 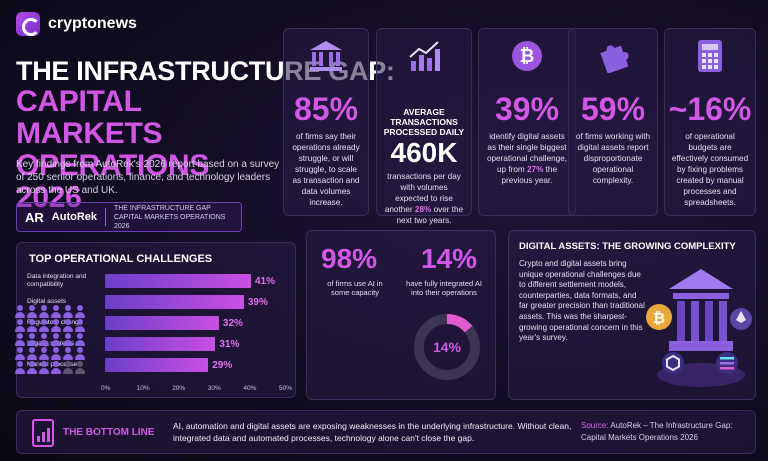 I want to click on chainlink-coin-icon, so click(x=673, y=363).